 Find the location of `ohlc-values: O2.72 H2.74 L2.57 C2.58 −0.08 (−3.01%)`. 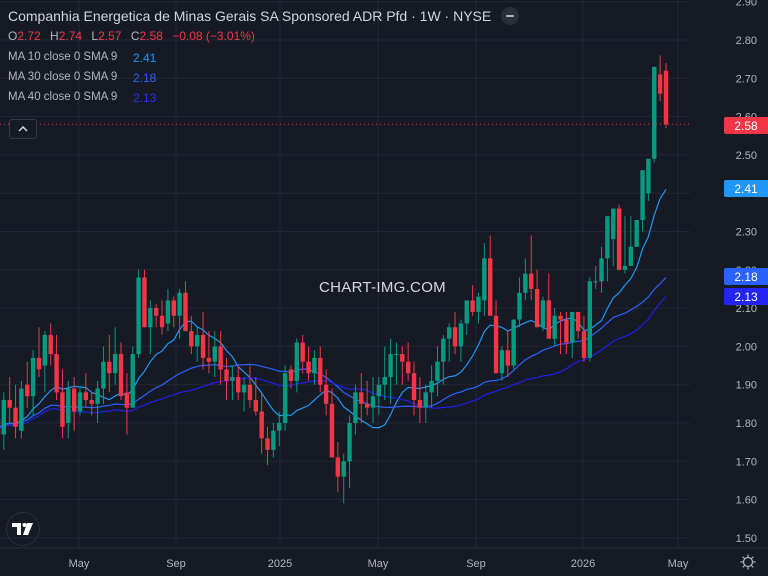

ohlc-values: O2.72 H2.74 L2.57 C2.58 −0.08 (−3.01%) is located at coordinates (263, 37).